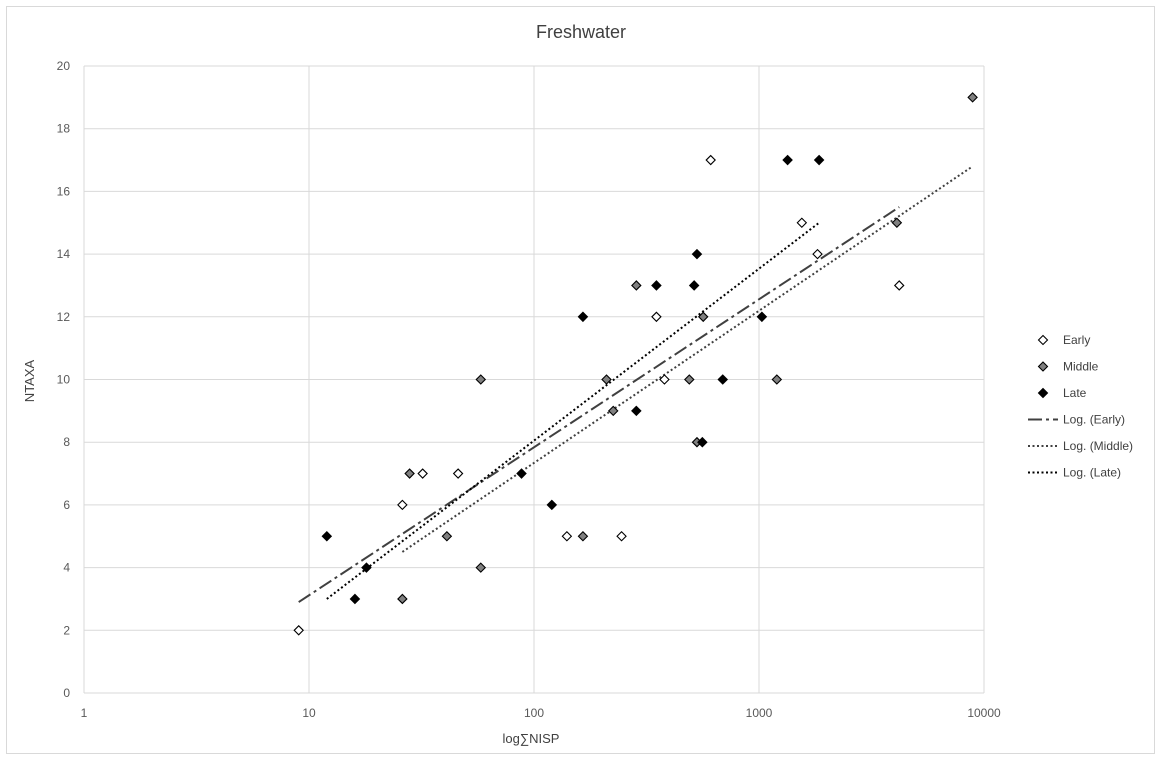 The image size is (1161, 760). Describe the element at coordinates (64, 254) in the screenshot. I see `y-tick-label: 14` at that location.